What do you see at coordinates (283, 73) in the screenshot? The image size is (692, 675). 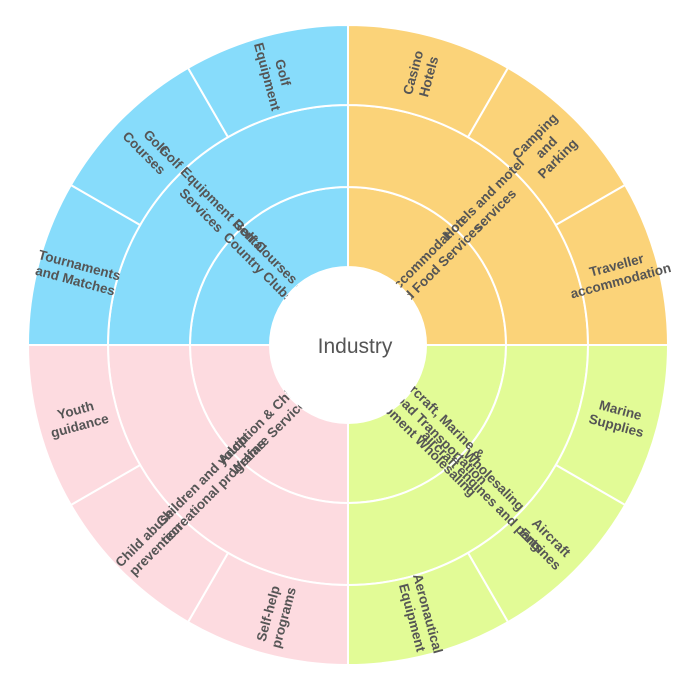 I see `ring3-label-q0-2-line: Golf` at bounding box center [283, 73].